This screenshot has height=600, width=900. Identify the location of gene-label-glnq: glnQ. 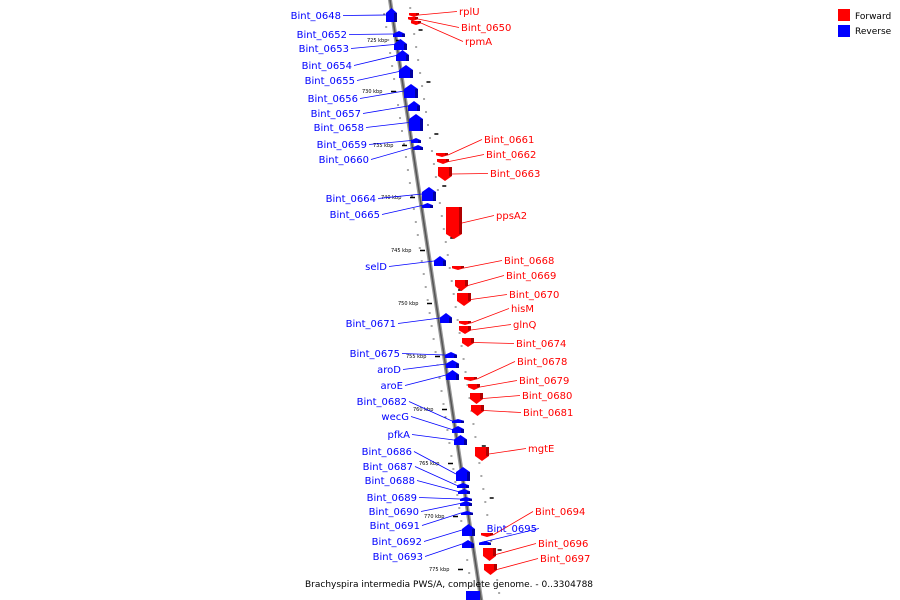
(524, 325).